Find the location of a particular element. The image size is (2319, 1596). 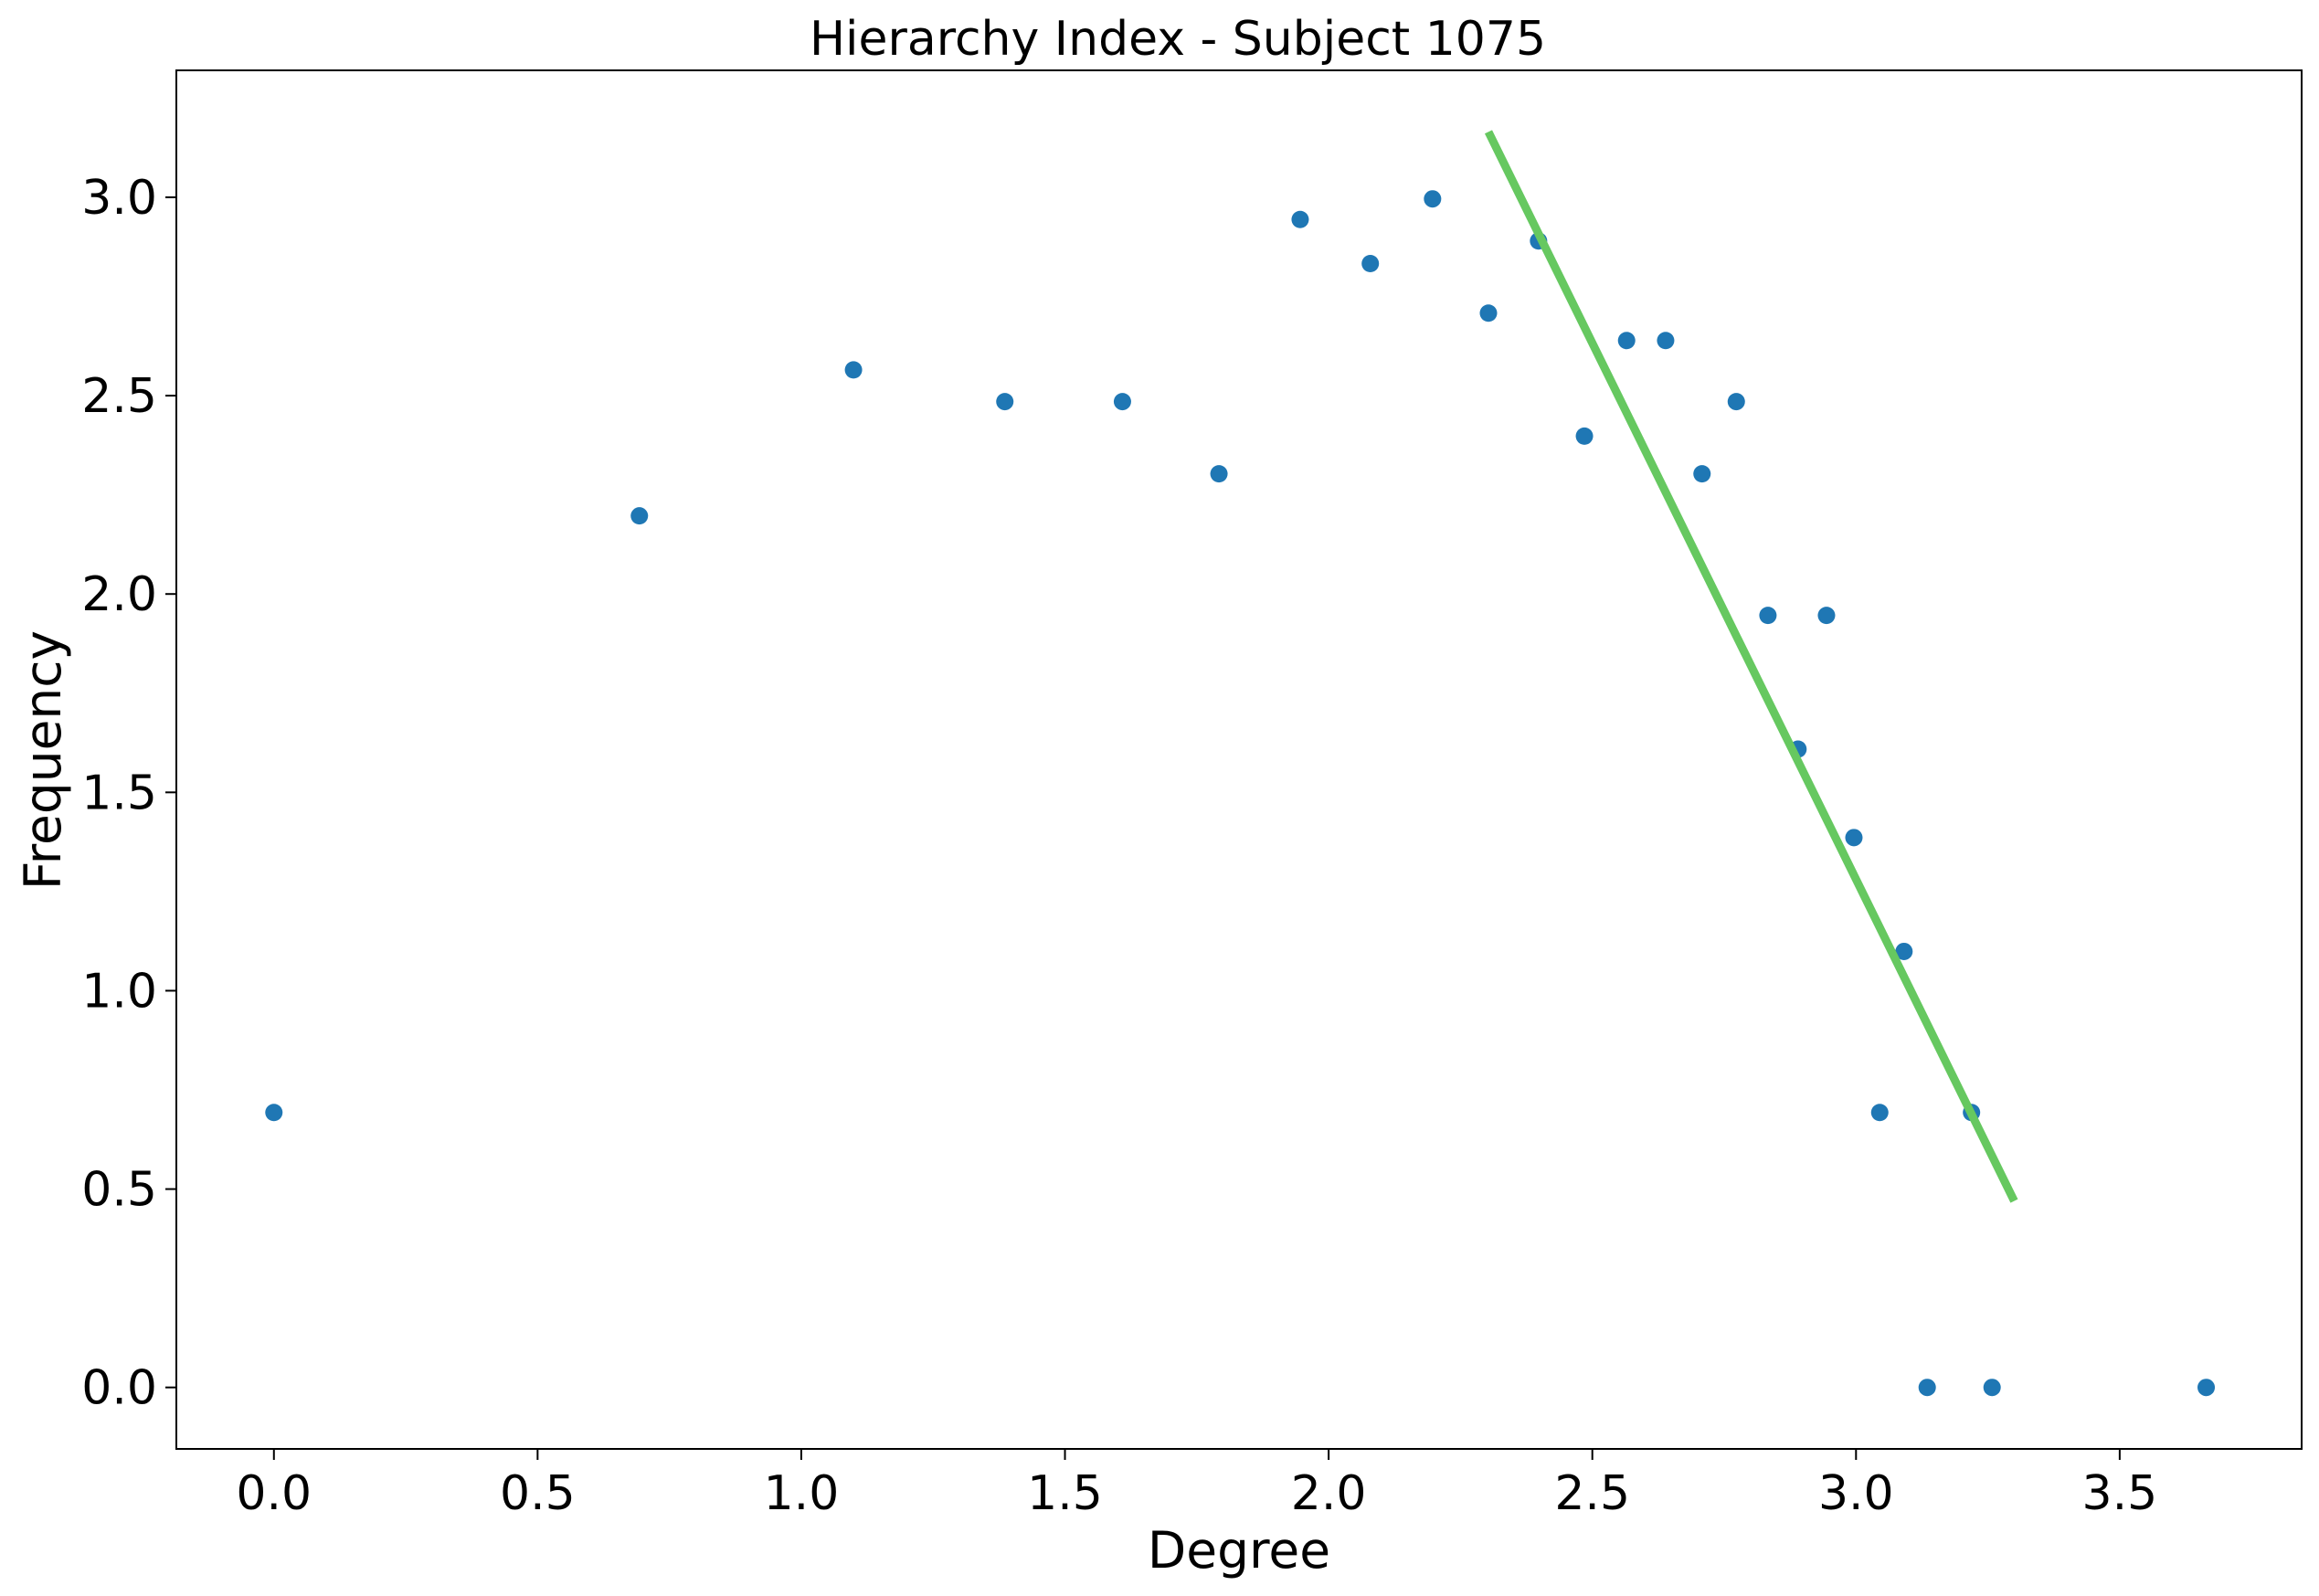

y-tick-label: 0.0 is located at coordinates (119, 1388).